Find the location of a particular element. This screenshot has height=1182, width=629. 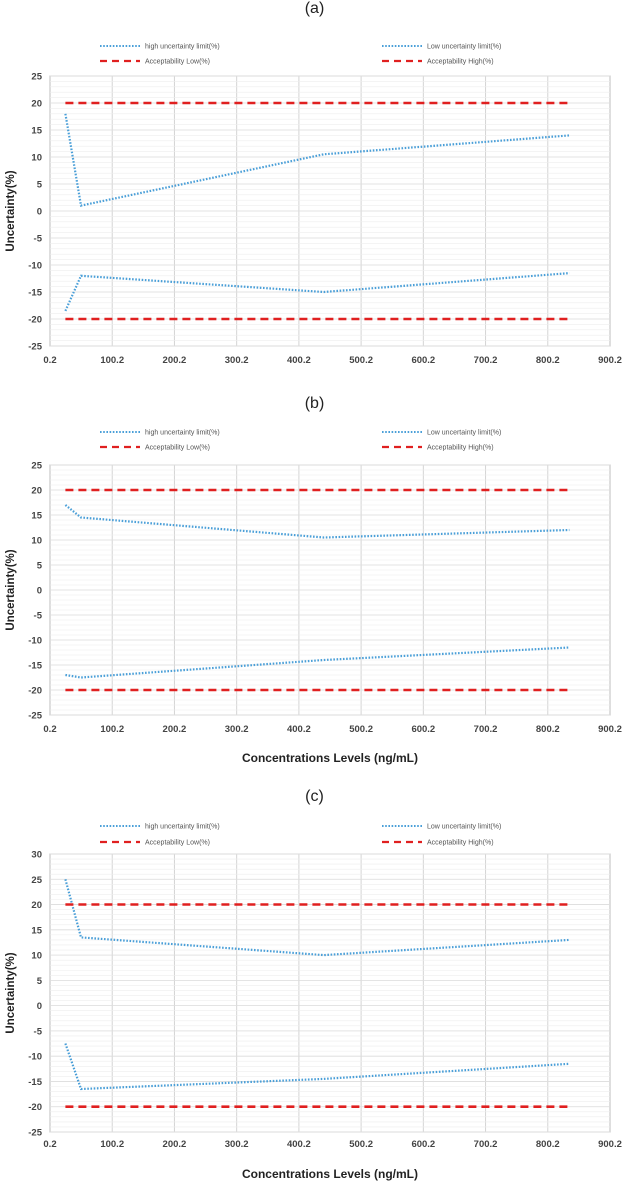

panel-label-a: (a) is located at coordinates (314, 8).